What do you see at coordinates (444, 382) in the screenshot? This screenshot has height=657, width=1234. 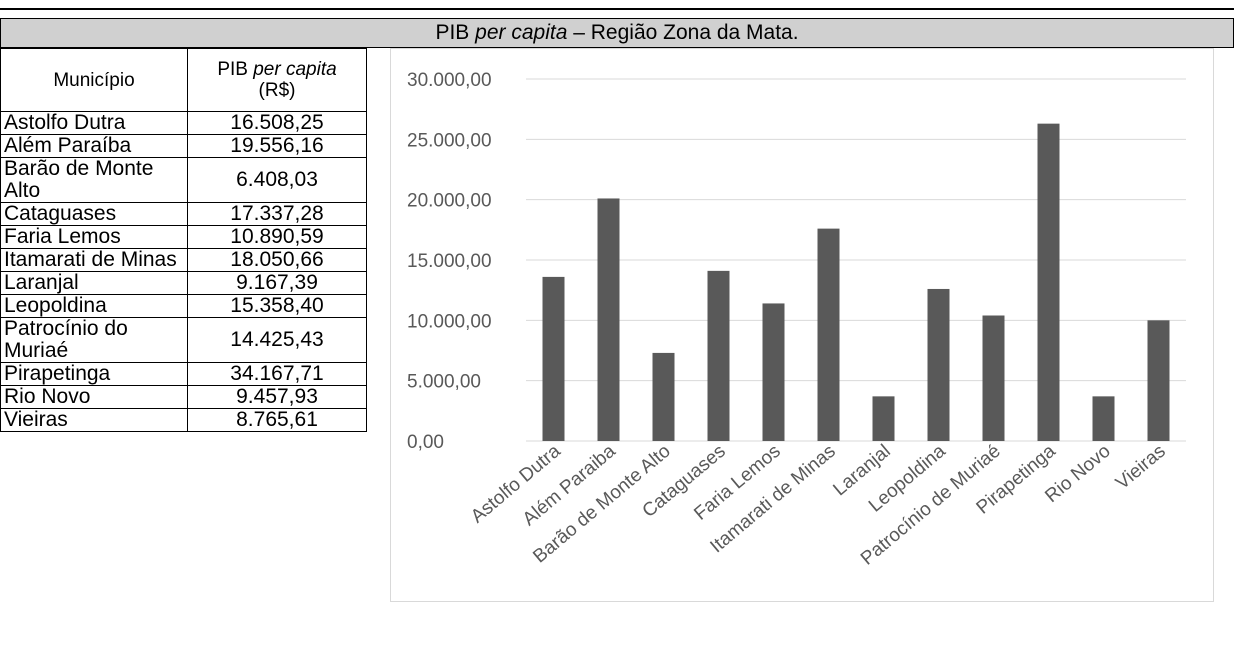 I see `y-tick-label: 5.000,00` at bounding box center [444, 382].